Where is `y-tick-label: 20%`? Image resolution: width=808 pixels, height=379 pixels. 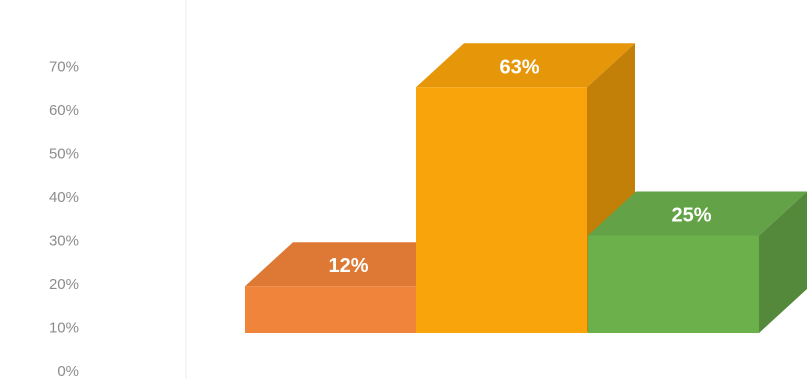
y-tick-label: 20% is located at coordinates (64, 284).